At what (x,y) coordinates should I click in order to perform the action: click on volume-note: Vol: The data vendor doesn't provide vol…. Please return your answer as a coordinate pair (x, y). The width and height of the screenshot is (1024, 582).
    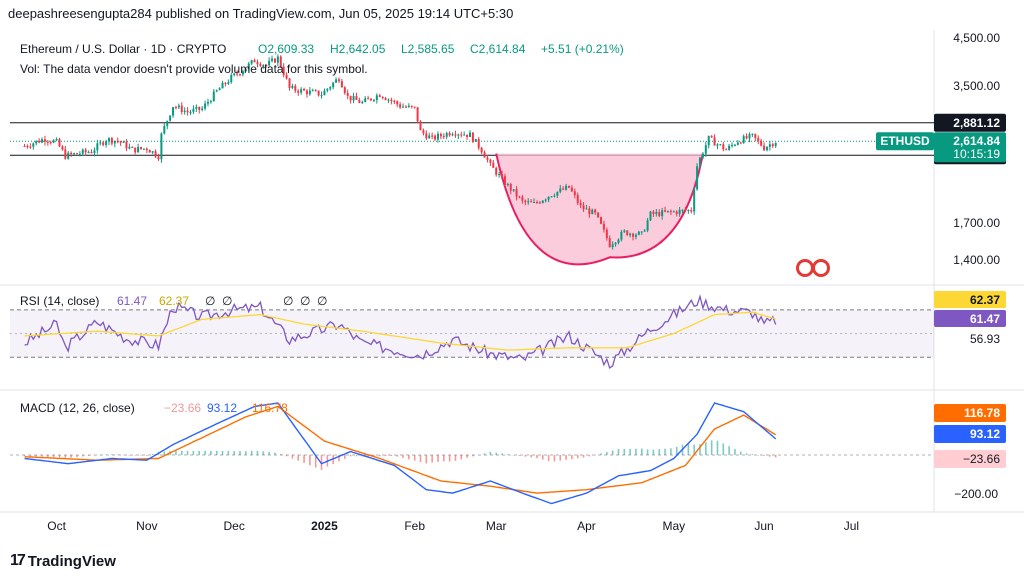
    Looking at the image, I should click on (194, 69).